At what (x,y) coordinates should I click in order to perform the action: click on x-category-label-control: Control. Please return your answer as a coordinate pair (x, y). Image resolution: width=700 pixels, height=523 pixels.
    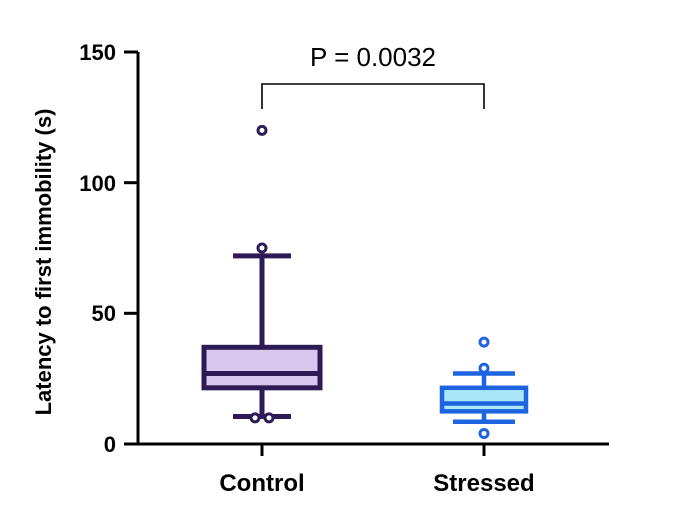
    Looking at the image, I should click on (261, 483).